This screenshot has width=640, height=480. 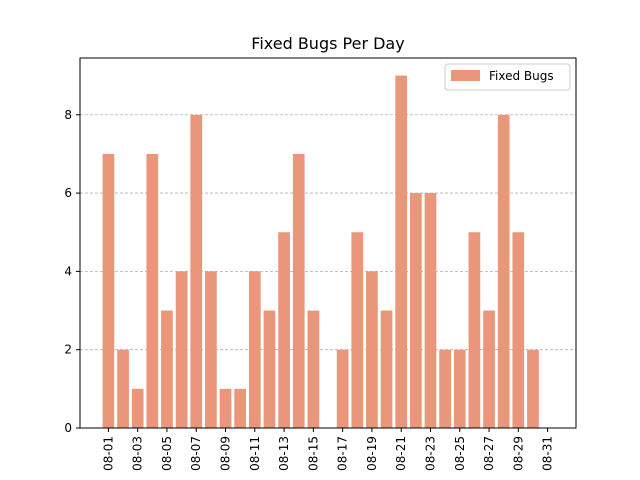 What do you see at coordinates (548, 453) in the screenshot?
I see `x-tick-label: 08-31` at bounding box center [548, 453].